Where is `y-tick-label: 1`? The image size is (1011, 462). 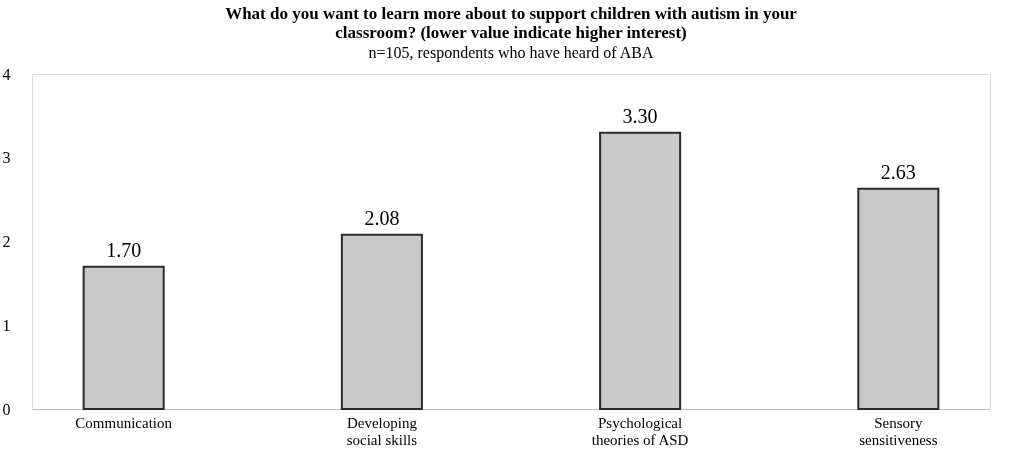
y-tick-label: 1 is located at coordinates (6, 325).